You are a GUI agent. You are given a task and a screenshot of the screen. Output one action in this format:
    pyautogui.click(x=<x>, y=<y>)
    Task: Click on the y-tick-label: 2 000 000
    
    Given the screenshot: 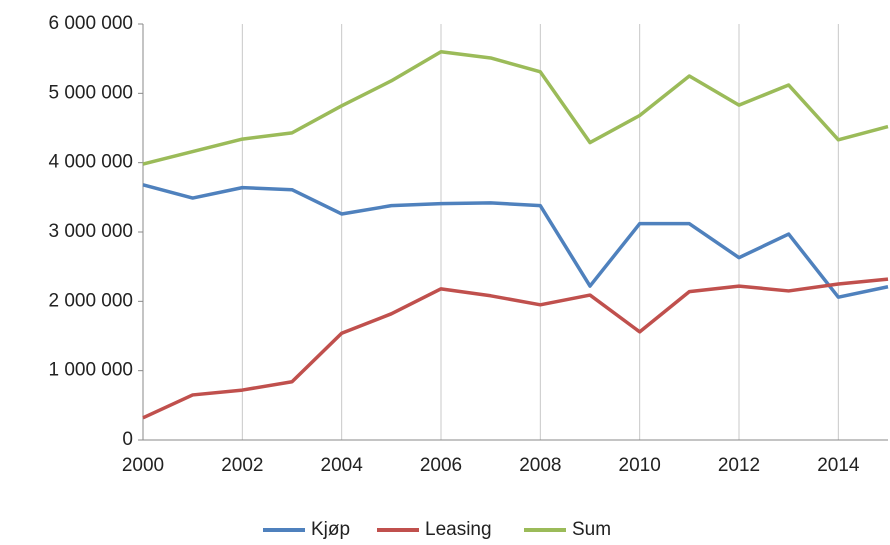 What is the action you would take?
    pyautogui.click(x=90, y=300)
    